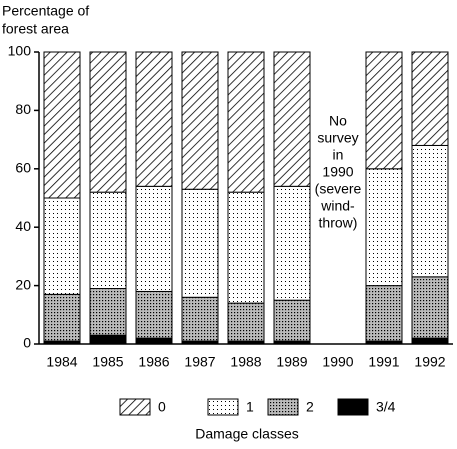  What do you see at coordinates (338, 155) in the screenshot?
I see `annotation: in` at bounding box center [338, 155].